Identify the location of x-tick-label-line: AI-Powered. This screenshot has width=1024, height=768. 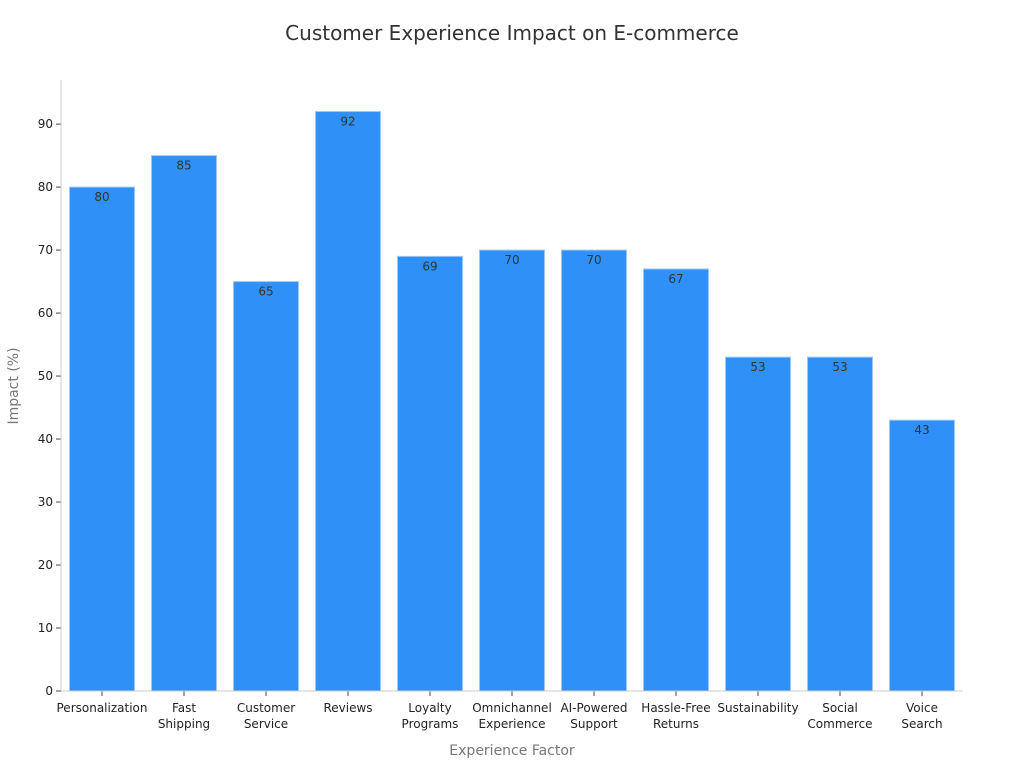
(593, 708).